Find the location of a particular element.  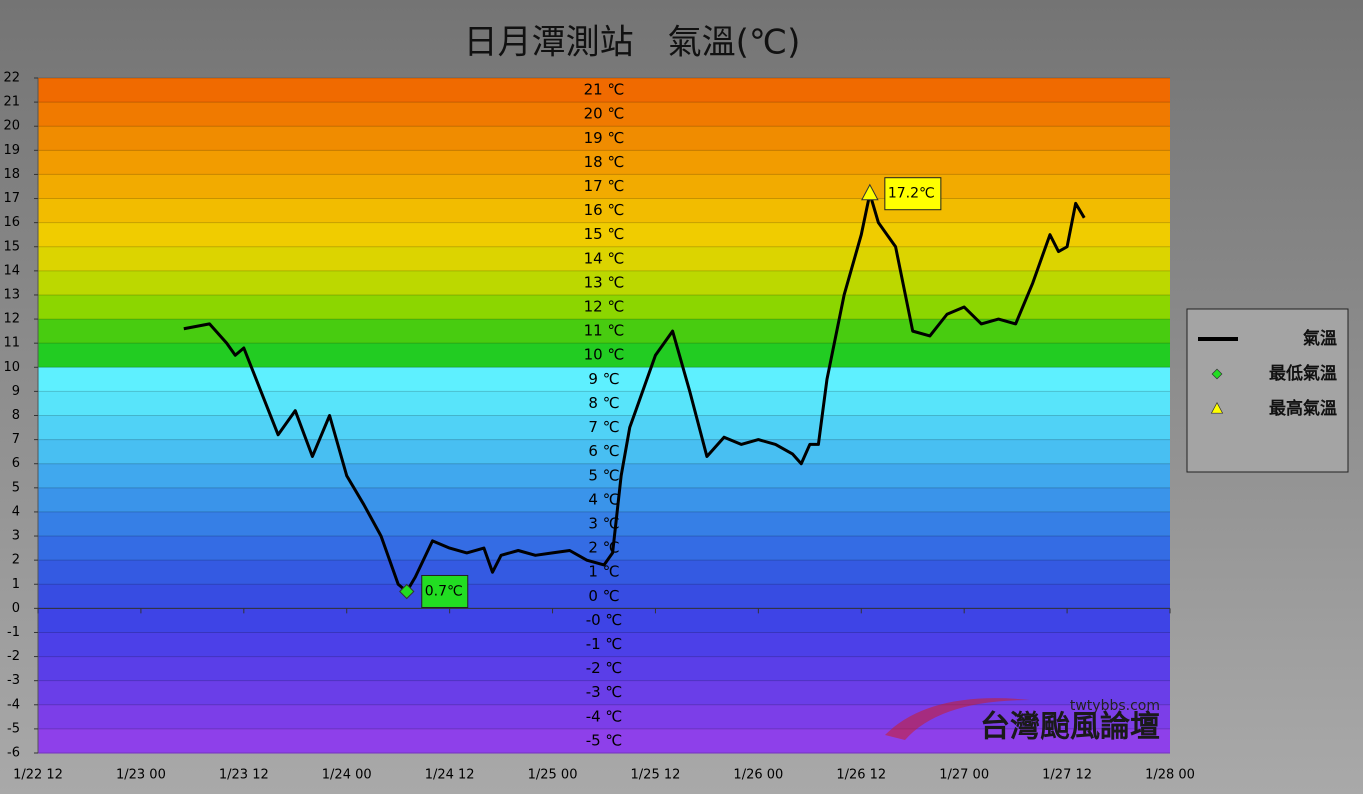

band-label: -4 ℃ is located at coordinates (604, 716).